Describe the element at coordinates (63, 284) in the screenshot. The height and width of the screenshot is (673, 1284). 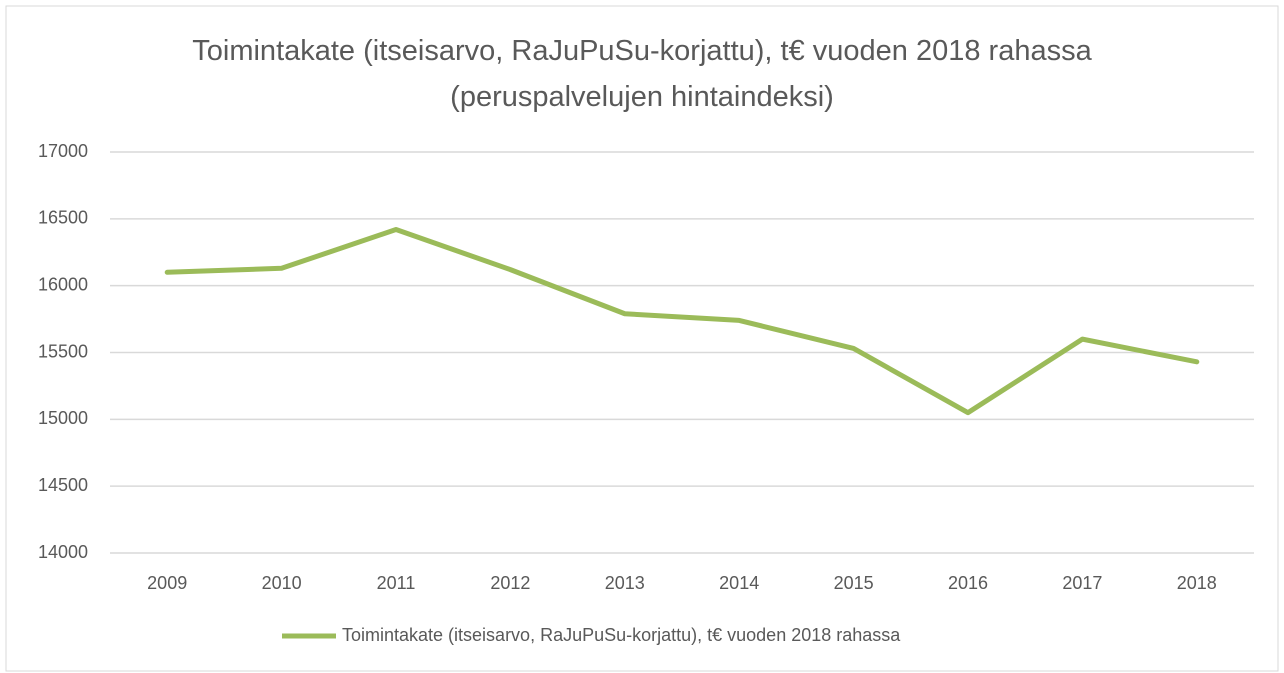
I see `y-tick-label: 16000` at that location.